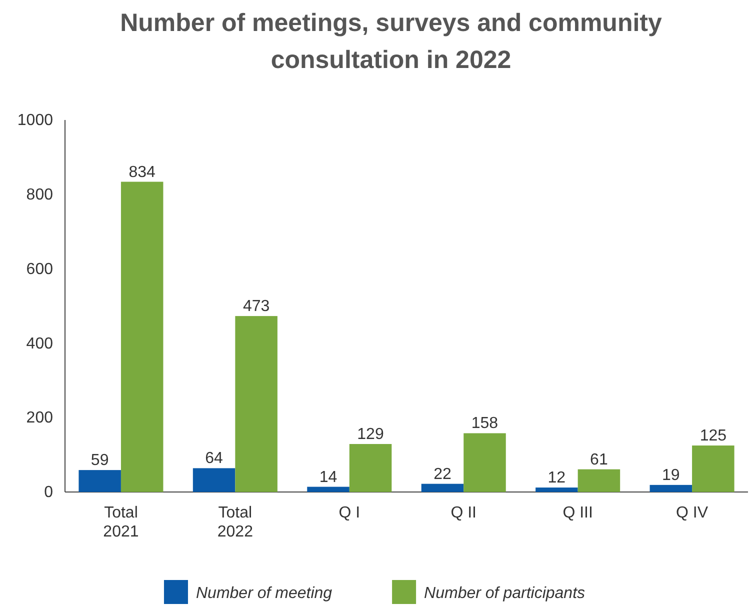  Describe the element at coordinates (35, 121) in the screenshot. I see `y-tick-label: 1000` at that location.